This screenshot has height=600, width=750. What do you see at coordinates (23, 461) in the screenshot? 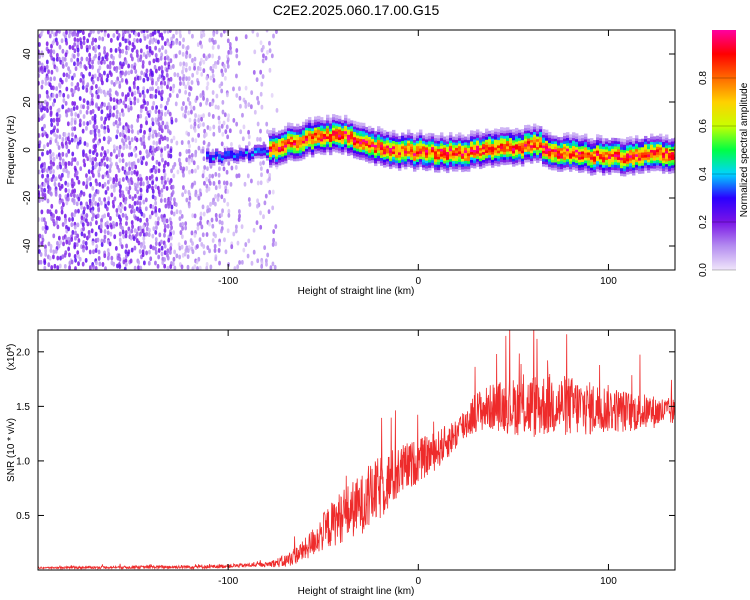
I see `snr-y-tick-label: 1.0` at bounding box center [23, 461].